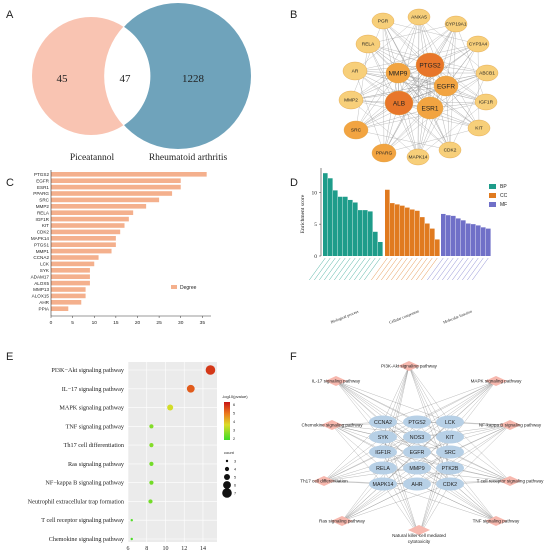 Image resolution: width=550 pixels, height=557 pixels. What do you see at coordinates (227, 469) in the screenshot?
I see `kegg-size-legend-dot` at bounding box center [227, 469].